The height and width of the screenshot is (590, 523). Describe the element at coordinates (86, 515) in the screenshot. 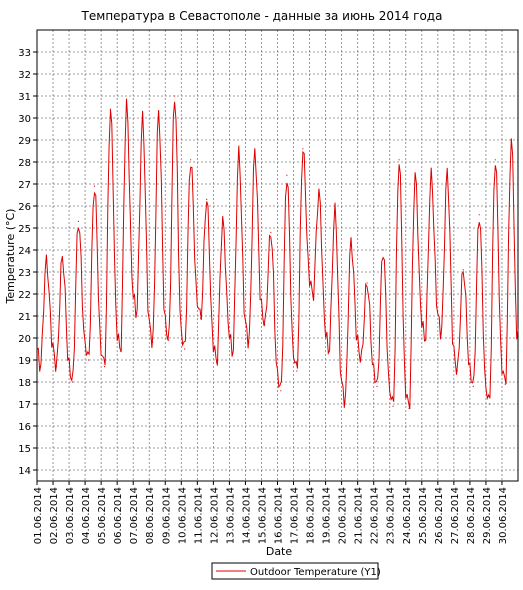

I see `x-tick-label: 04.06.2014` at that location.